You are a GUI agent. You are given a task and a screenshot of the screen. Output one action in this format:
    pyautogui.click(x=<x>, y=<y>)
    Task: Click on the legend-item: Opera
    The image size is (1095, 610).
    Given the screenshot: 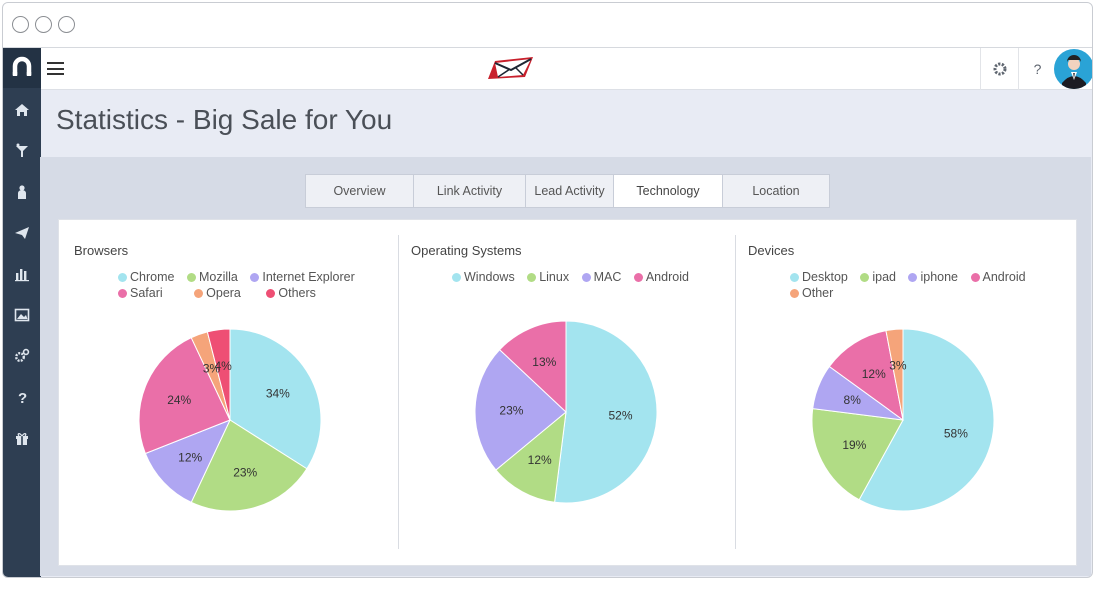 What is the action you would take?
    pyautogui.click(x=217, y=293)
    